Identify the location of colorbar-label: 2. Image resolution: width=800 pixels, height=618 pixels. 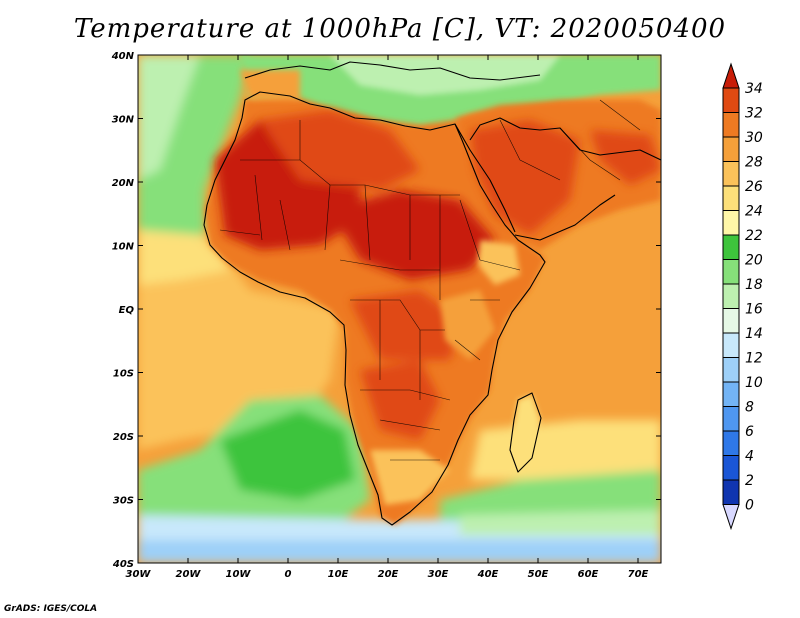
(749, 481).